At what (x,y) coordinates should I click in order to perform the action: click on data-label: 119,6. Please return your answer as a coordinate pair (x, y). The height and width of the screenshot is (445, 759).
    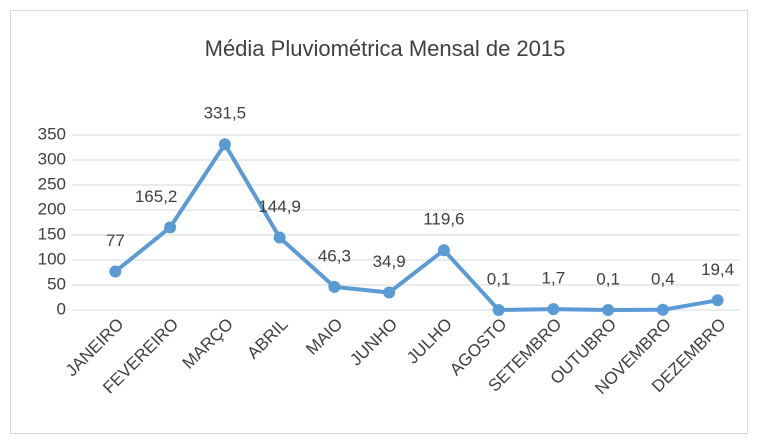
    Looking at the image, I should click on (443, 219).